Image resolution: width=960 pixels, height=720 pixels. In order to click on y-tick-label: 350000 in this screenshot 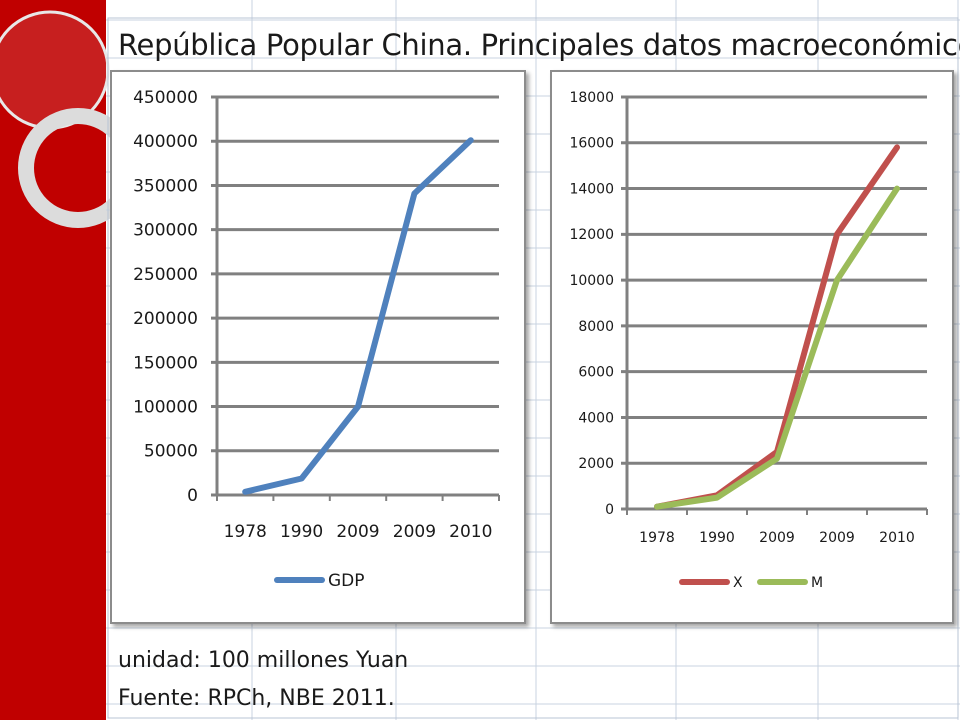, I will do `click(165, 186)`.